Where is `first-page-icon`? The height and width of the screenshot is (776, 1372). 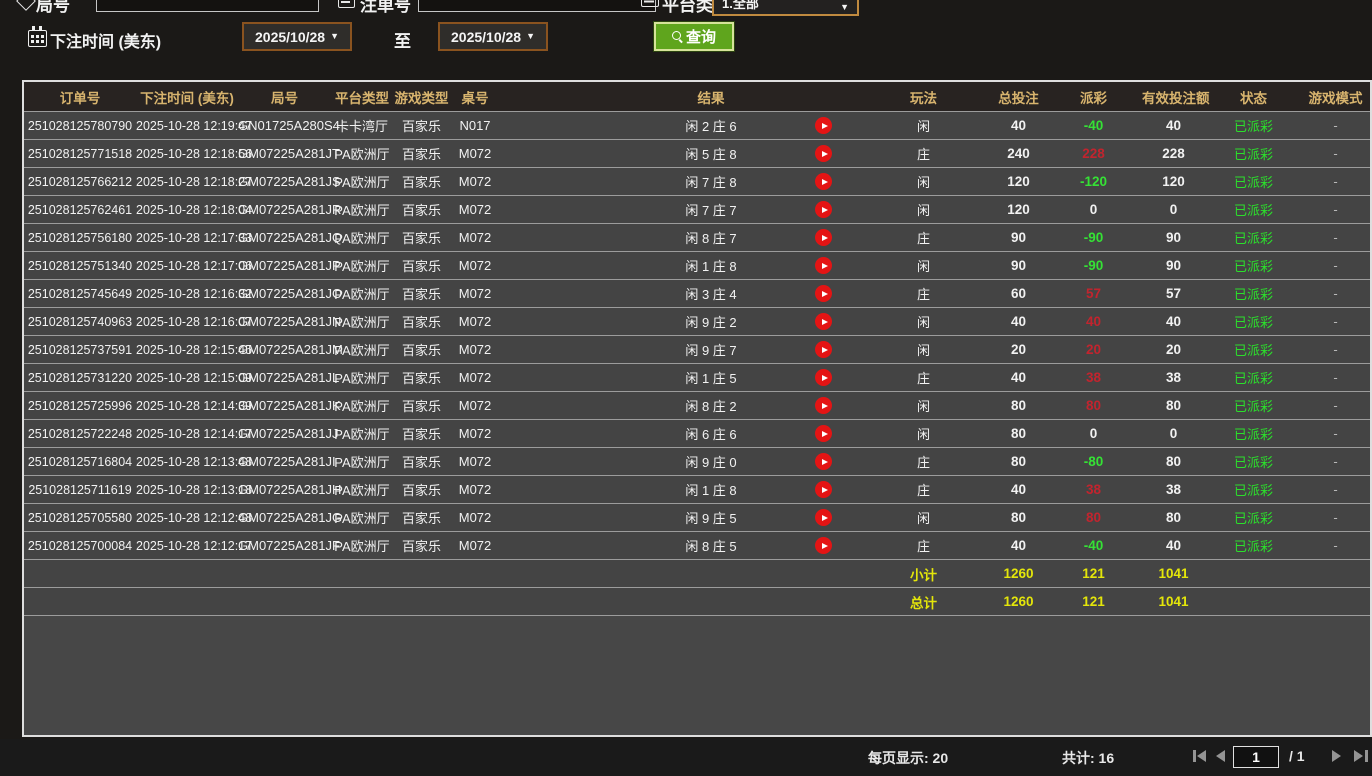
first-page-icon is located at coordinates (1194, 756).